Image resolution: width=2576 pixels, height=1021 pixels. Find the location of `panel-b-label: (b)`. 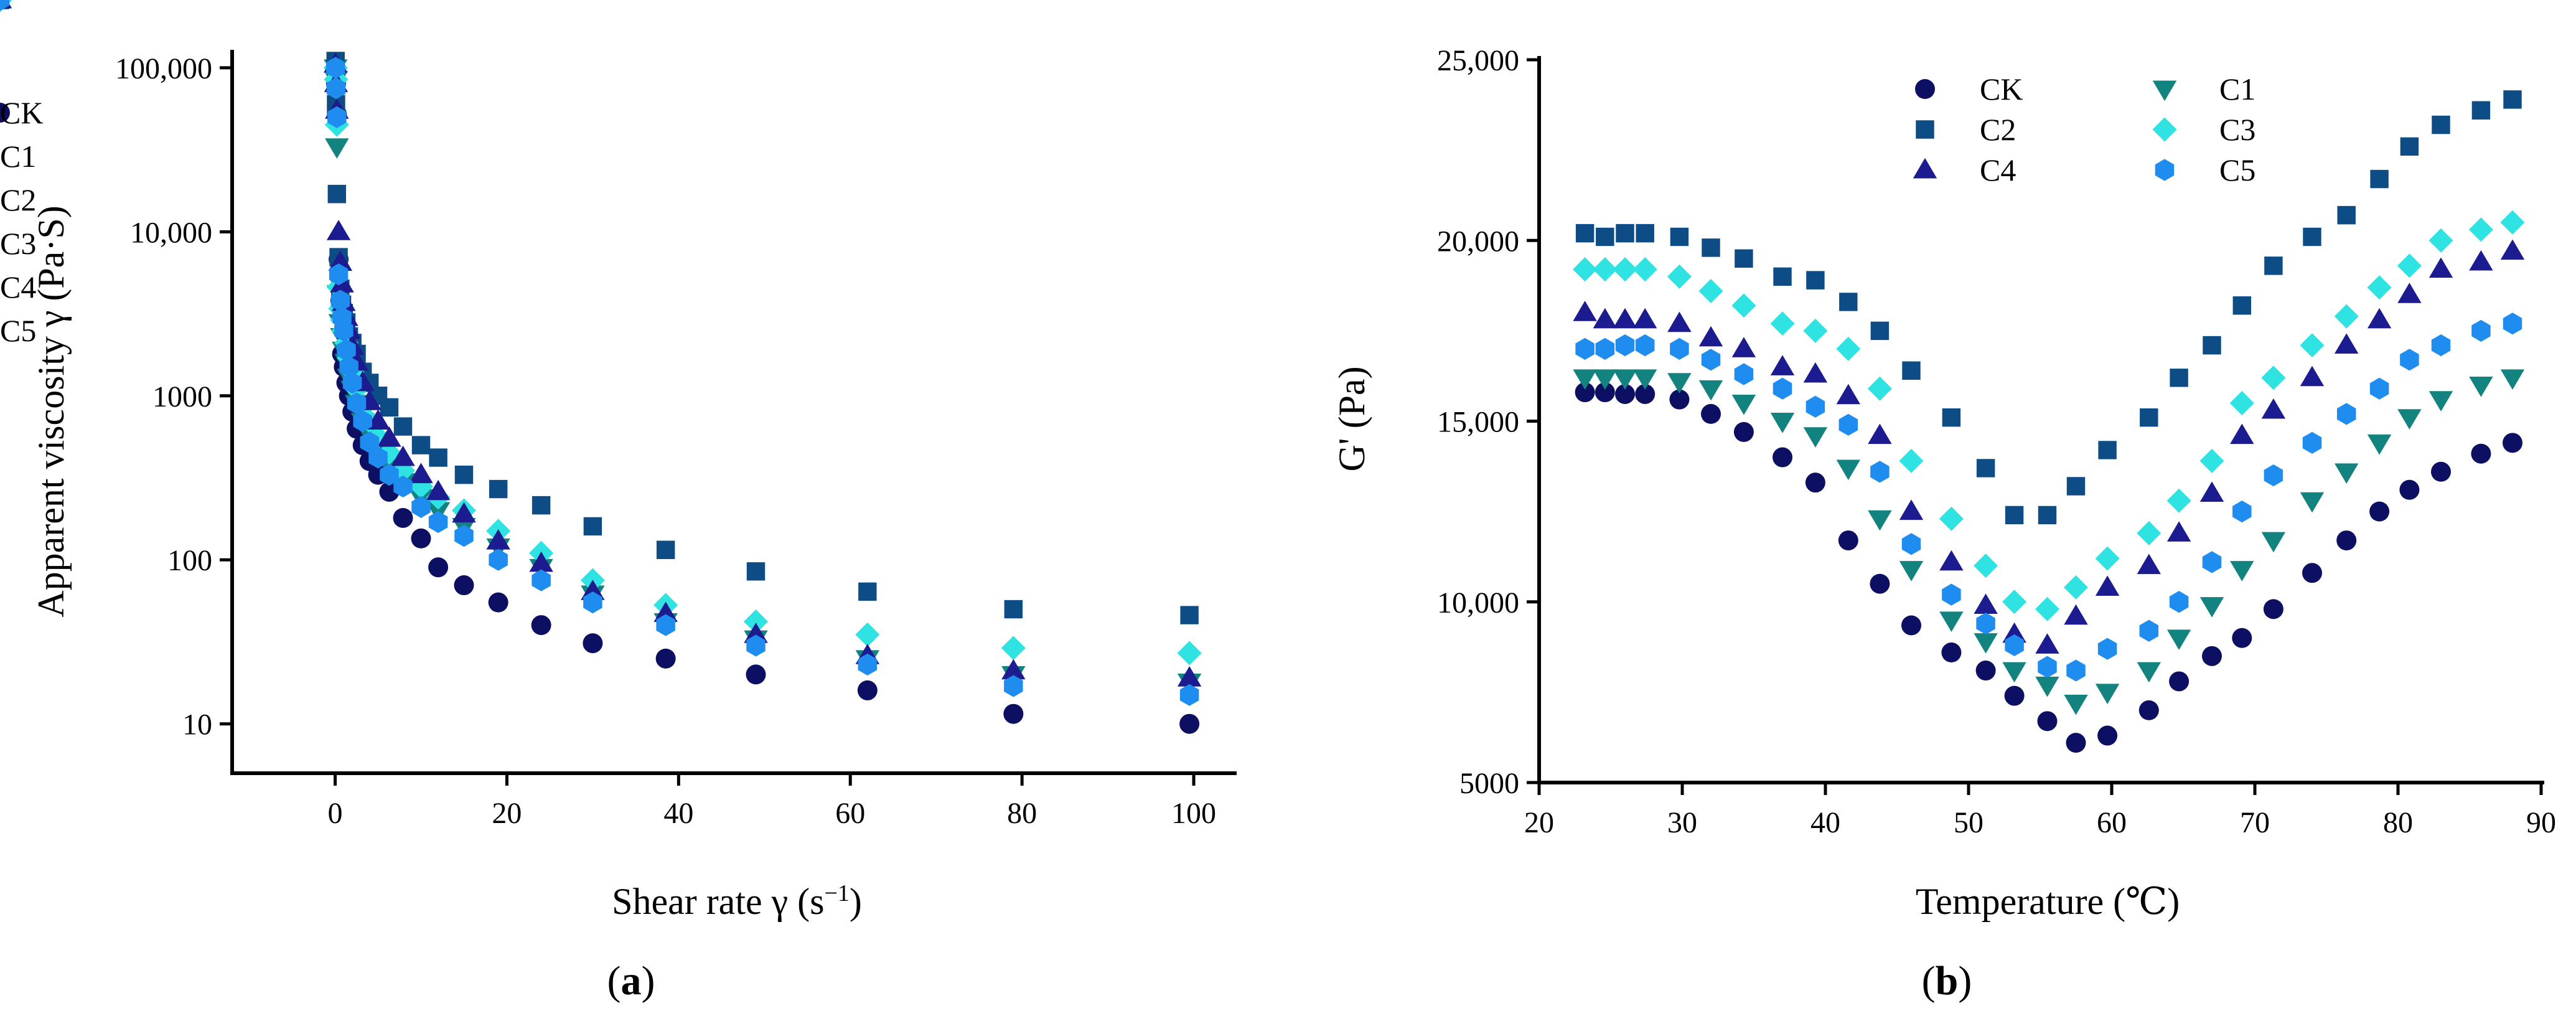

panel-b-label: (b) is located at coordinates (1947, 981).